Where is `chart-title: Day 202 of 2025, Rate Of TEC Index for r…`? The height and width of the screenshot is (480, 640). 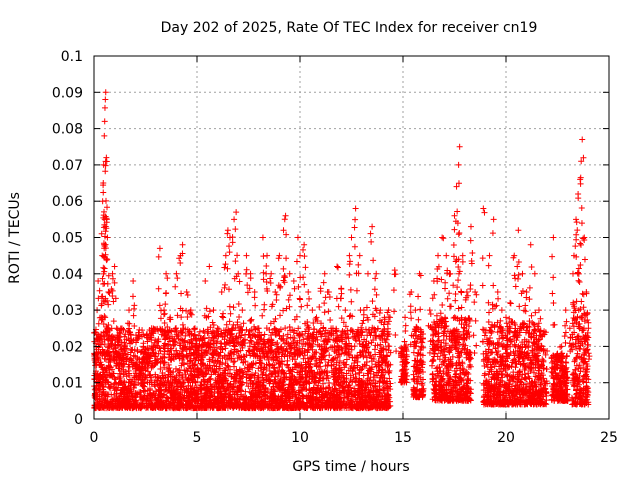 chart-title: Day 202 of 2025, Rate Of TEC Index for r… is located at coordinates (349, 28).